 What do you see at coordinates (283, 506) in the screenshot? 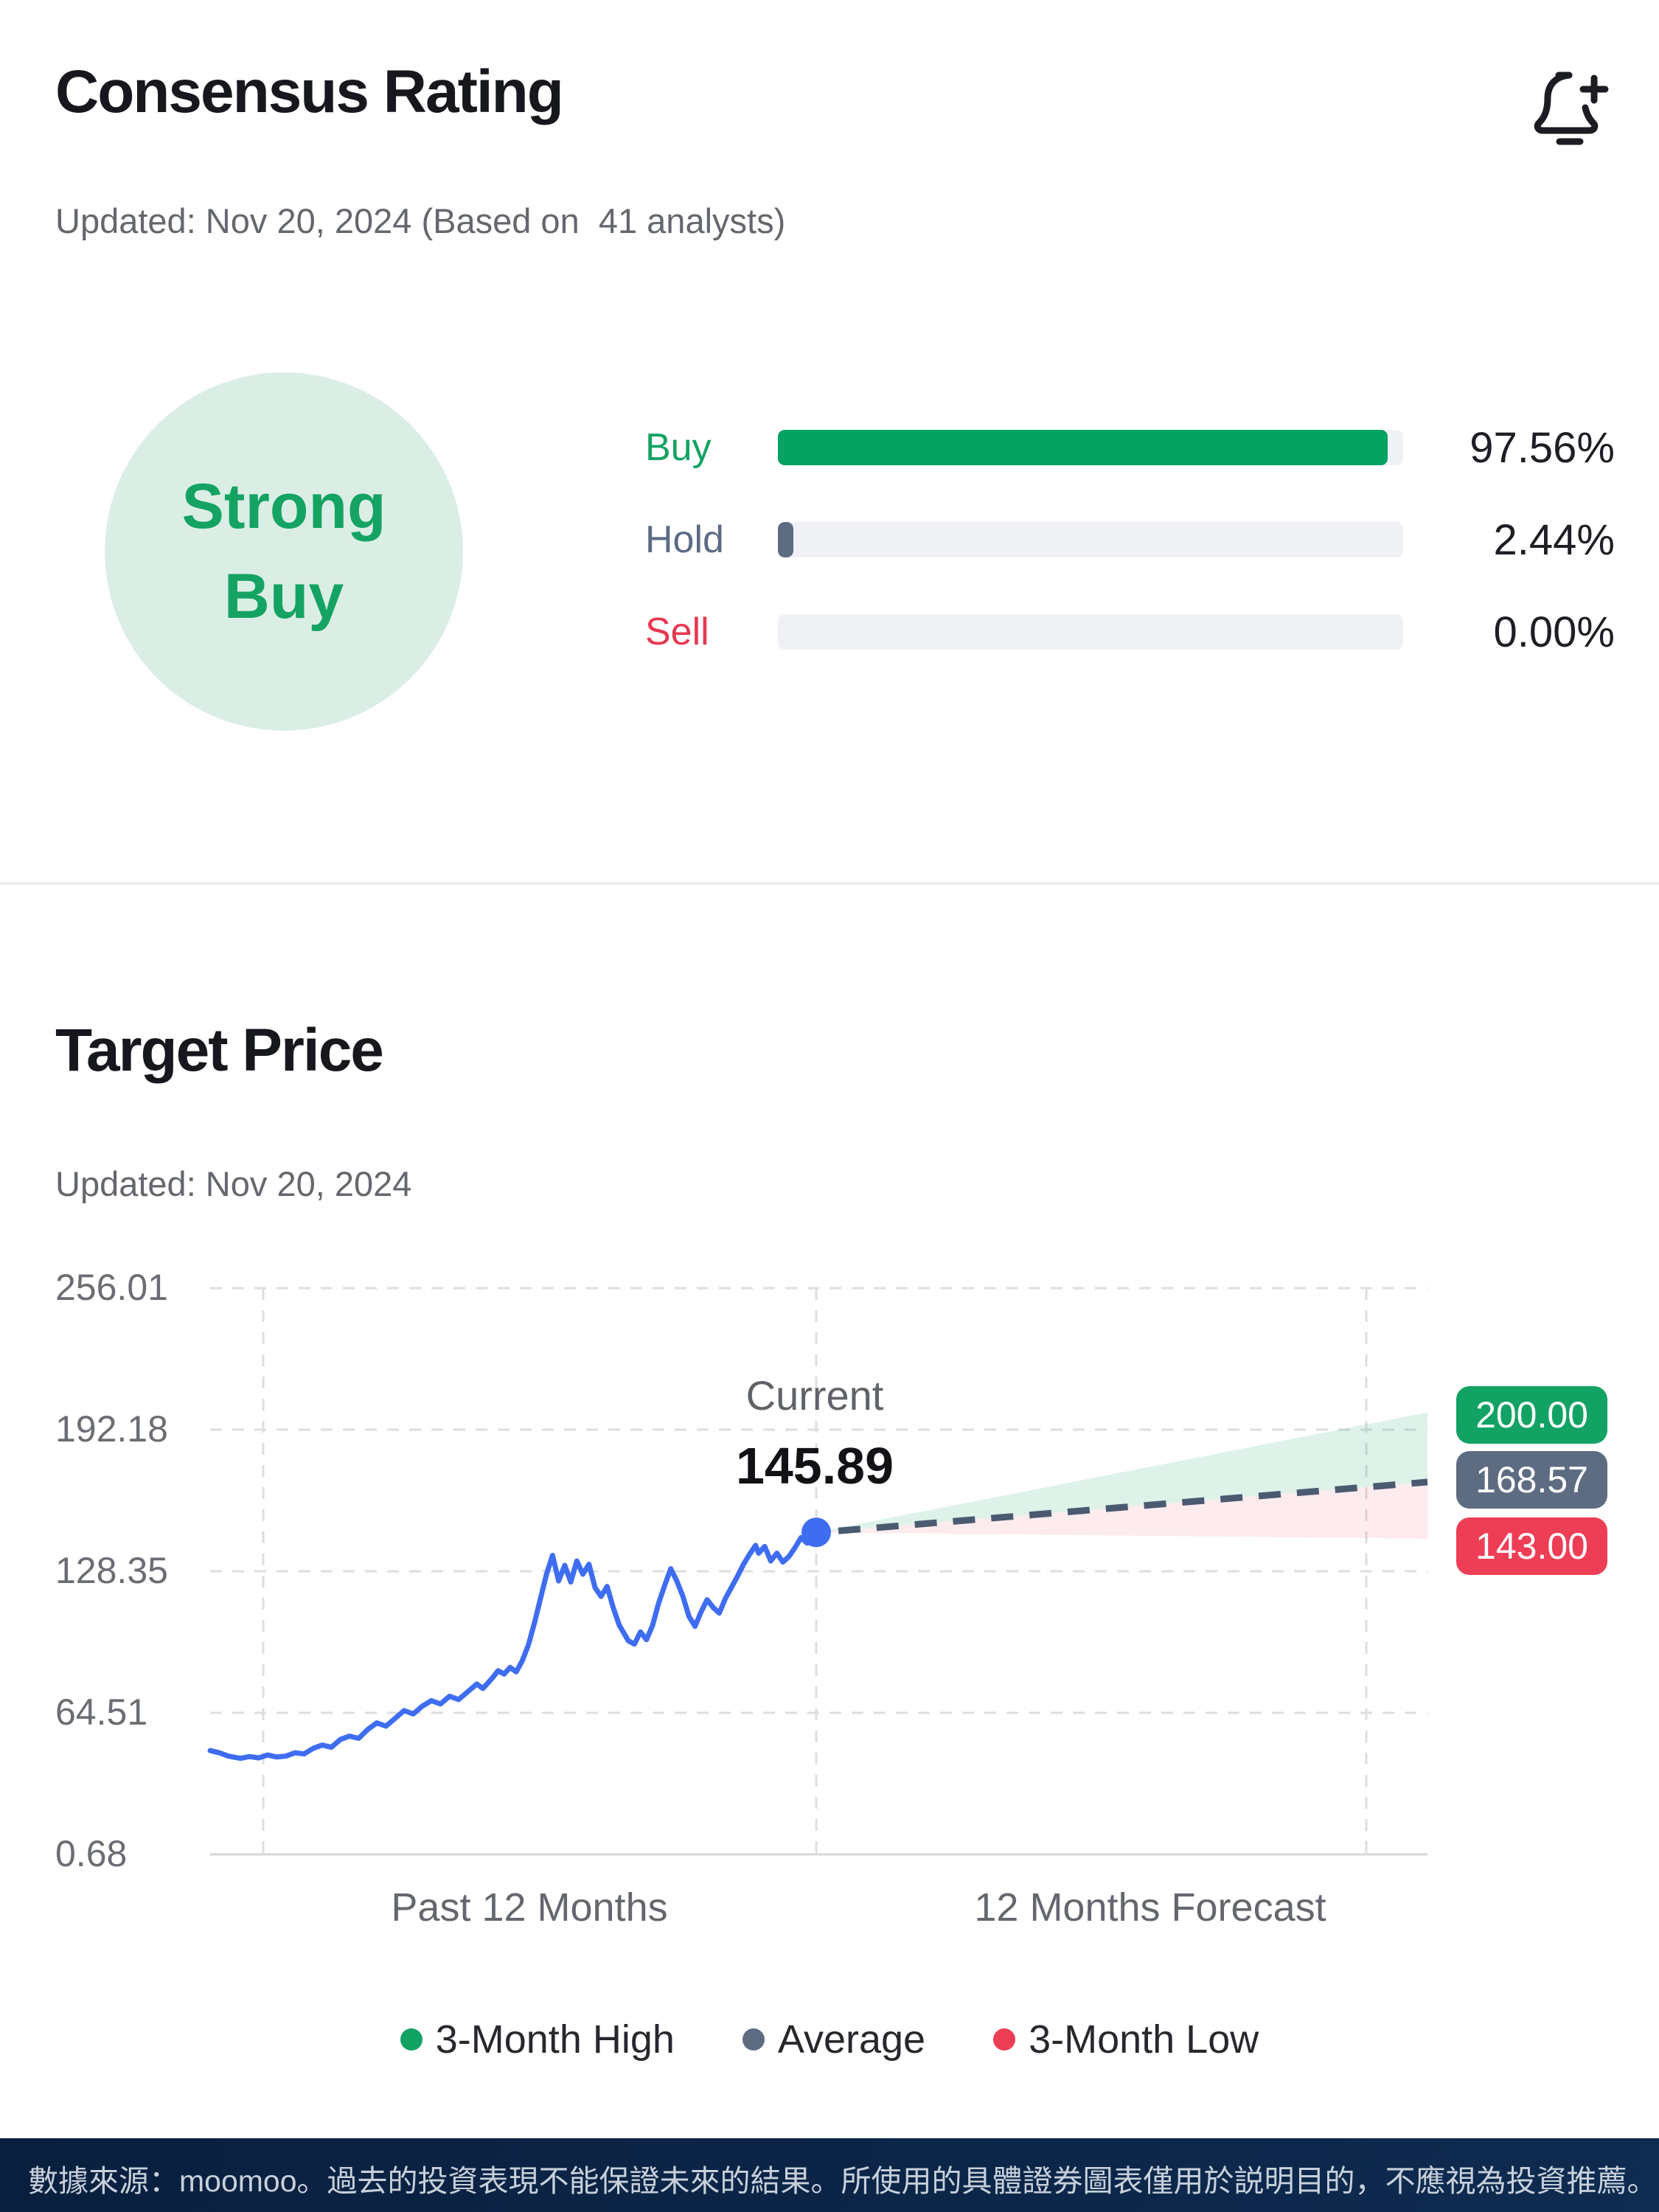
I see `badge-line1: Strong` at bounding box center [283, 506].